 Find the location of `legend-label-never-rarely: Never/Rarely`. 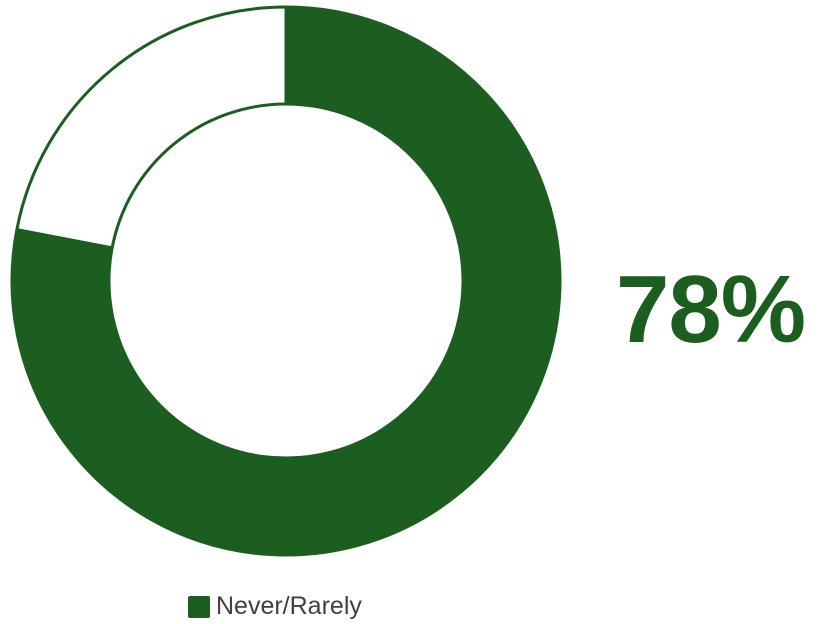

legend-label-never-rarely: Never/Rarely is located at coordinates (289, 606).